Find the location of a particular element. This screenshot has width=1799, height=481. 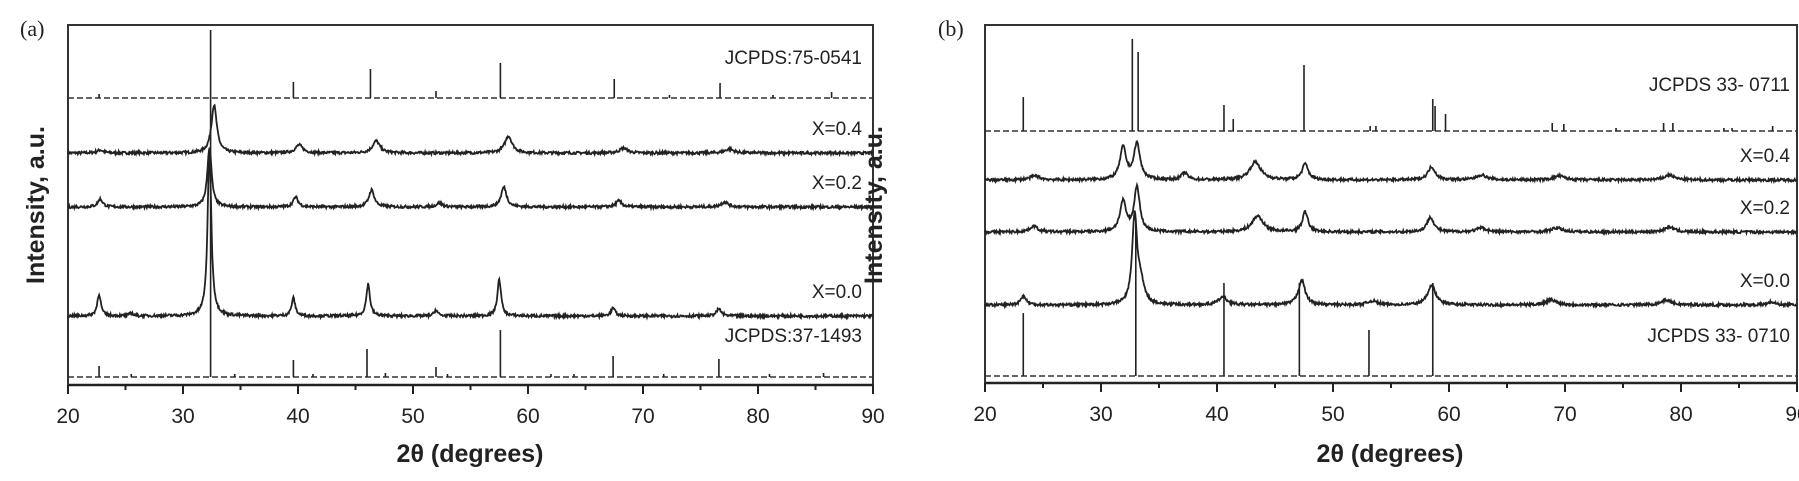

reference-label: JCPDS:75-0541 is located at coordinates (793, 58).